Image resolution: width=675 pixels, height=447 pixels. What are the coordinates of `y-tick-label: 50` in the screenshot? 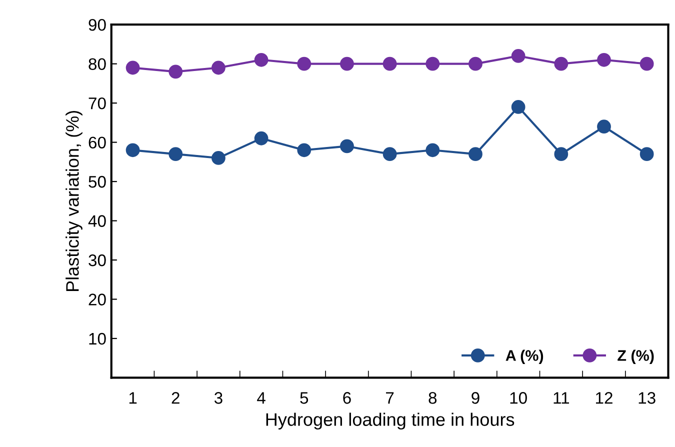 It's located at (97, 182).